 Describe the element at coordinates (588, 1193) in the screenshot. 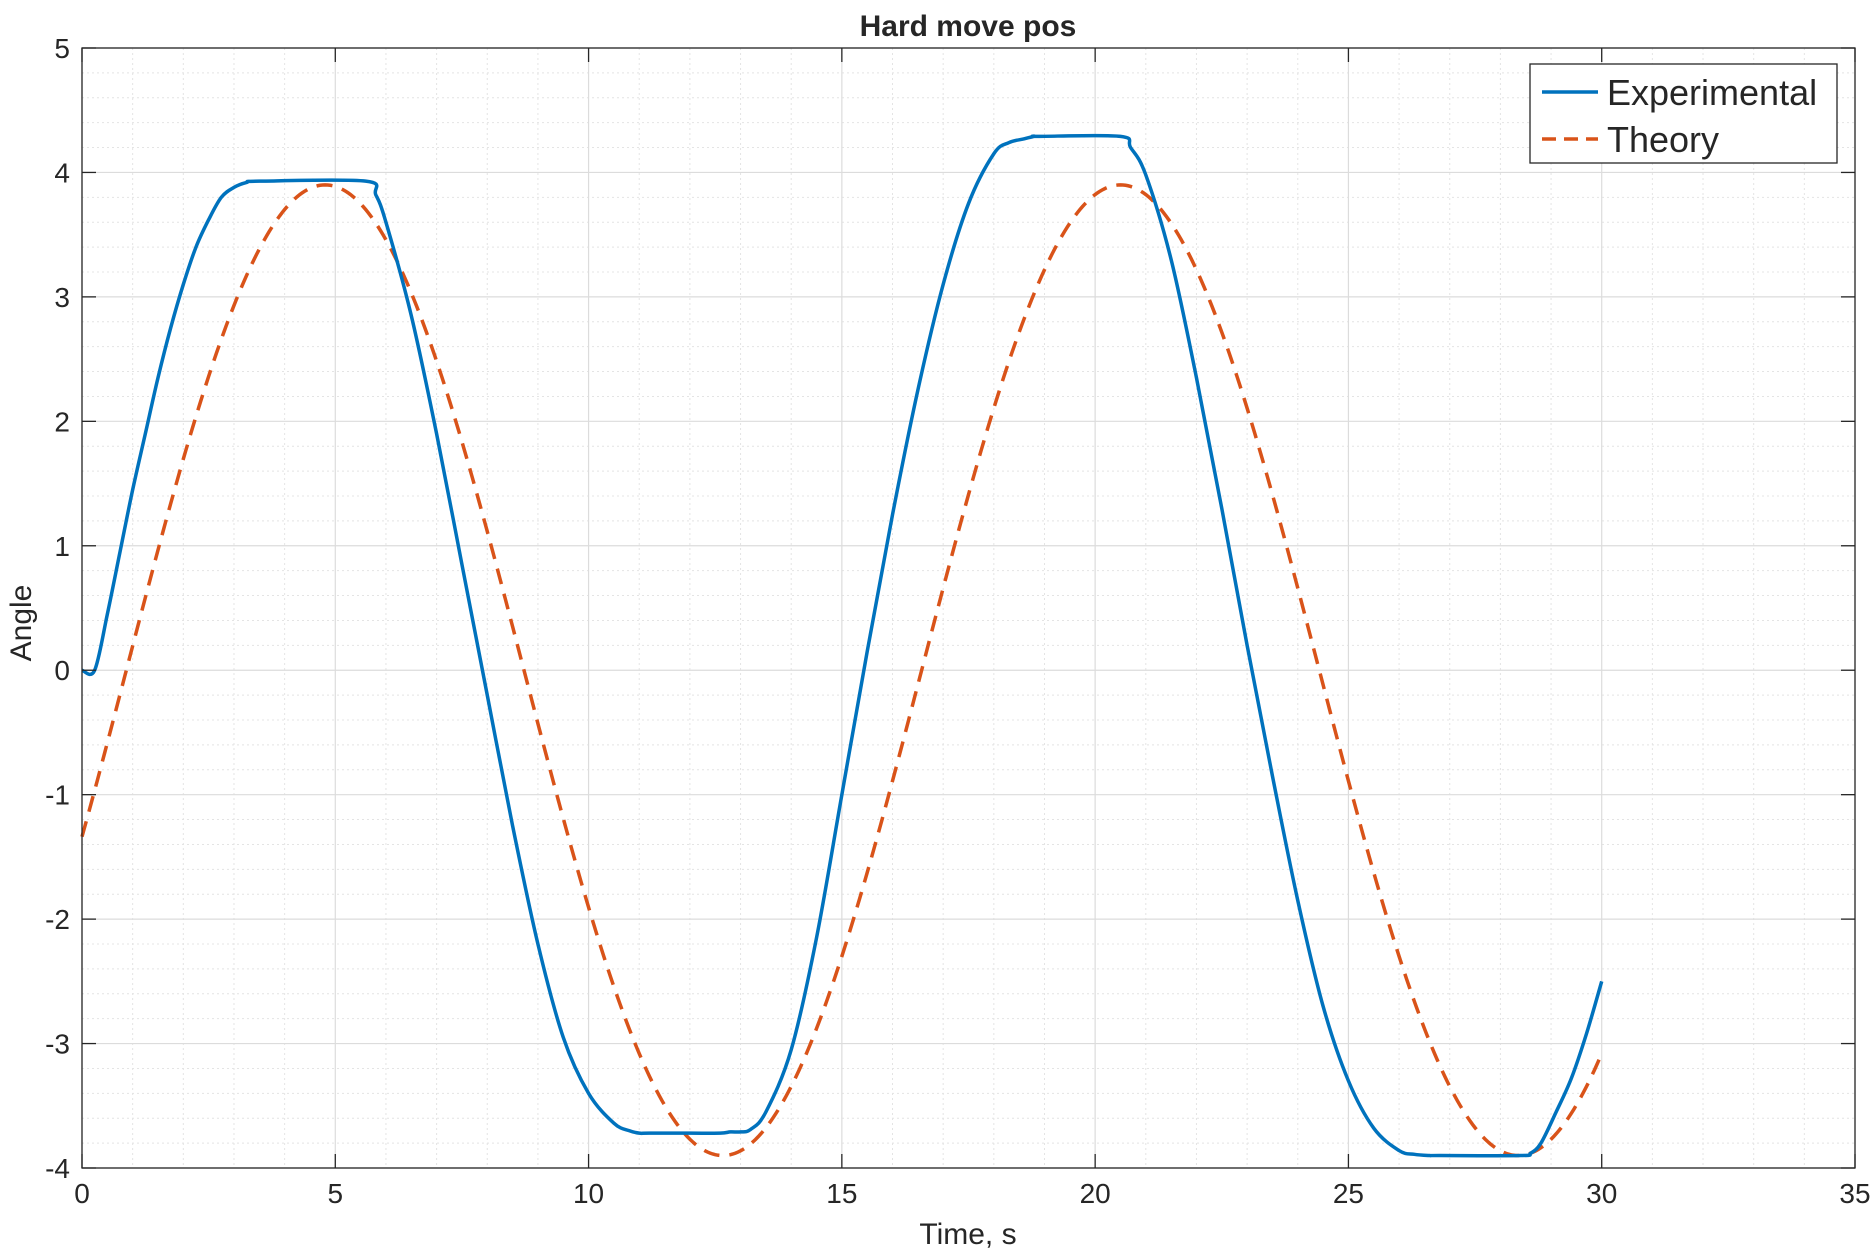

I see `x-tick-label: 10` at that location.